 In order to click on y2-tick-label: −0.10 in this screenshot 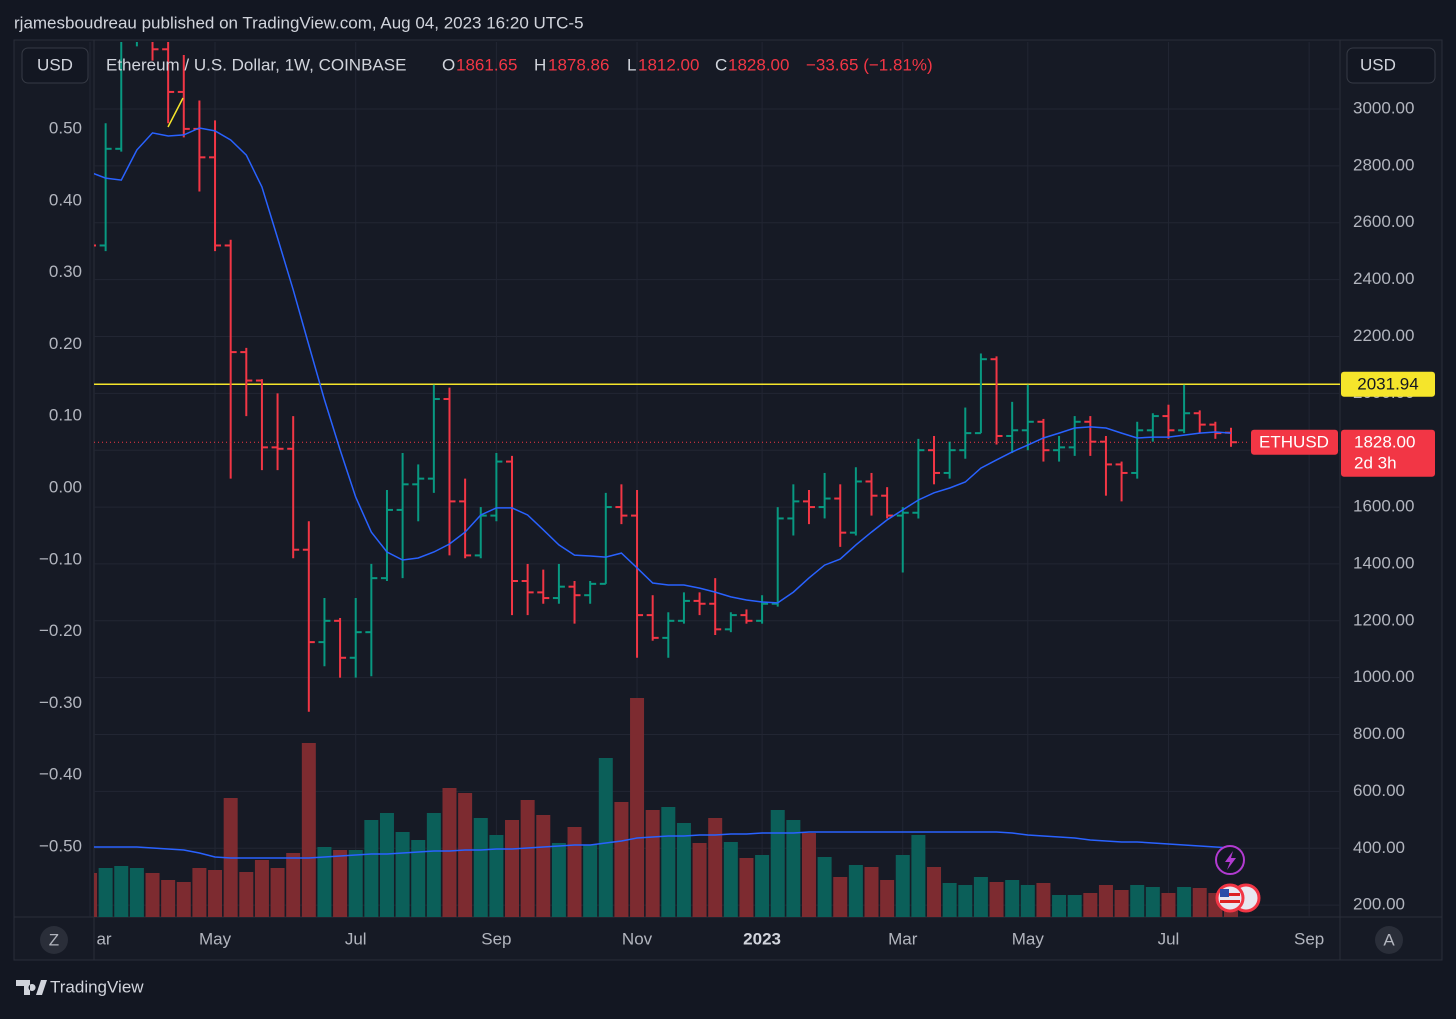, I will do `click(60, 558)`.